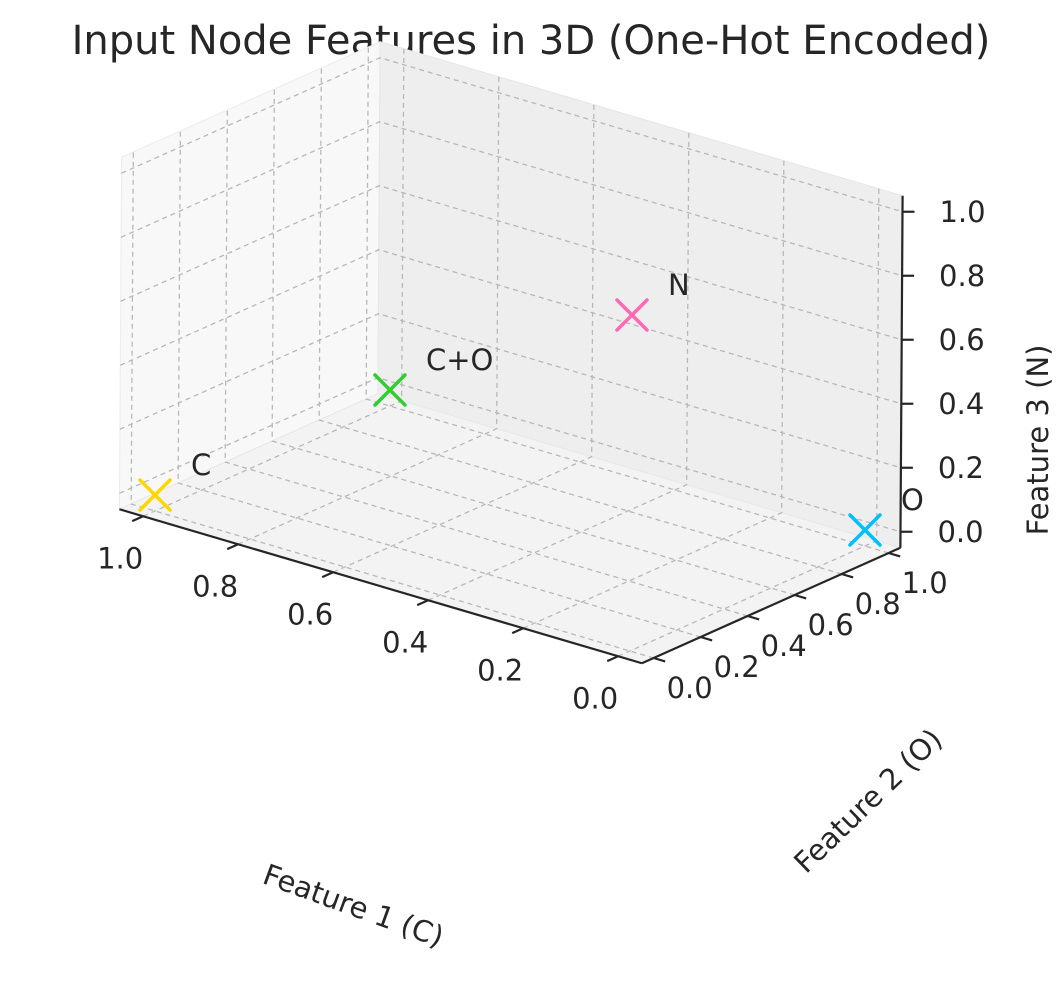  I want to click on z-tick-label: 0.2, so click(961, 468).